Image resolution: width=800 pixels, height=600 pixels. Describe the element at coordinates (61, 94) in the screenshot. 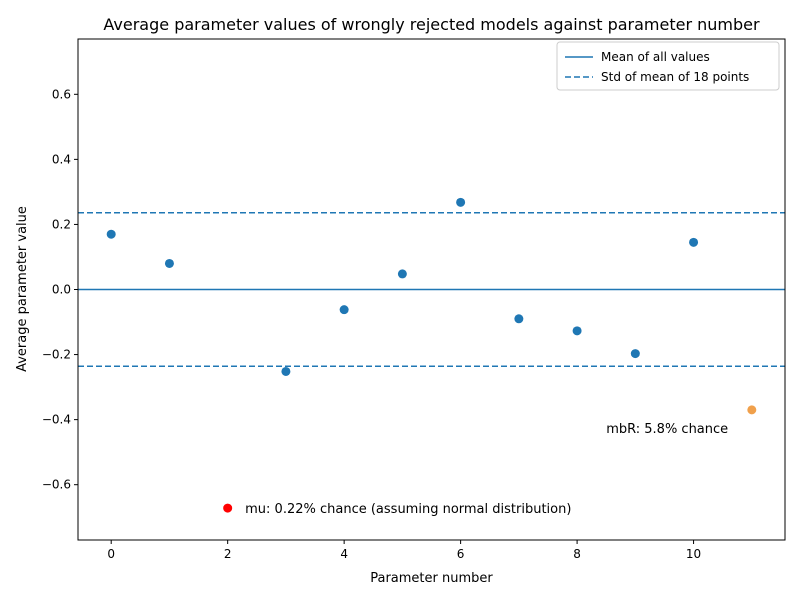

I see `y-tick-label: 0.6` at that location.